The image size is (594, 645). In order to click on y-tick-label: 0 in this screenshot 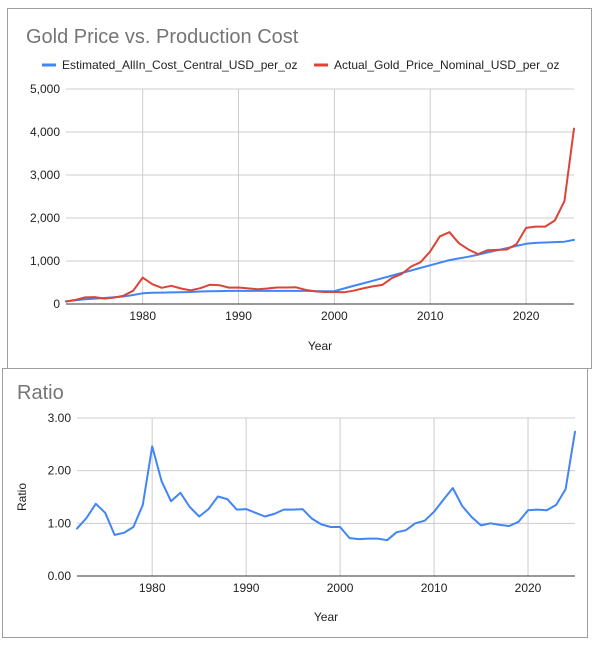, I will do `click(56, 304)`.